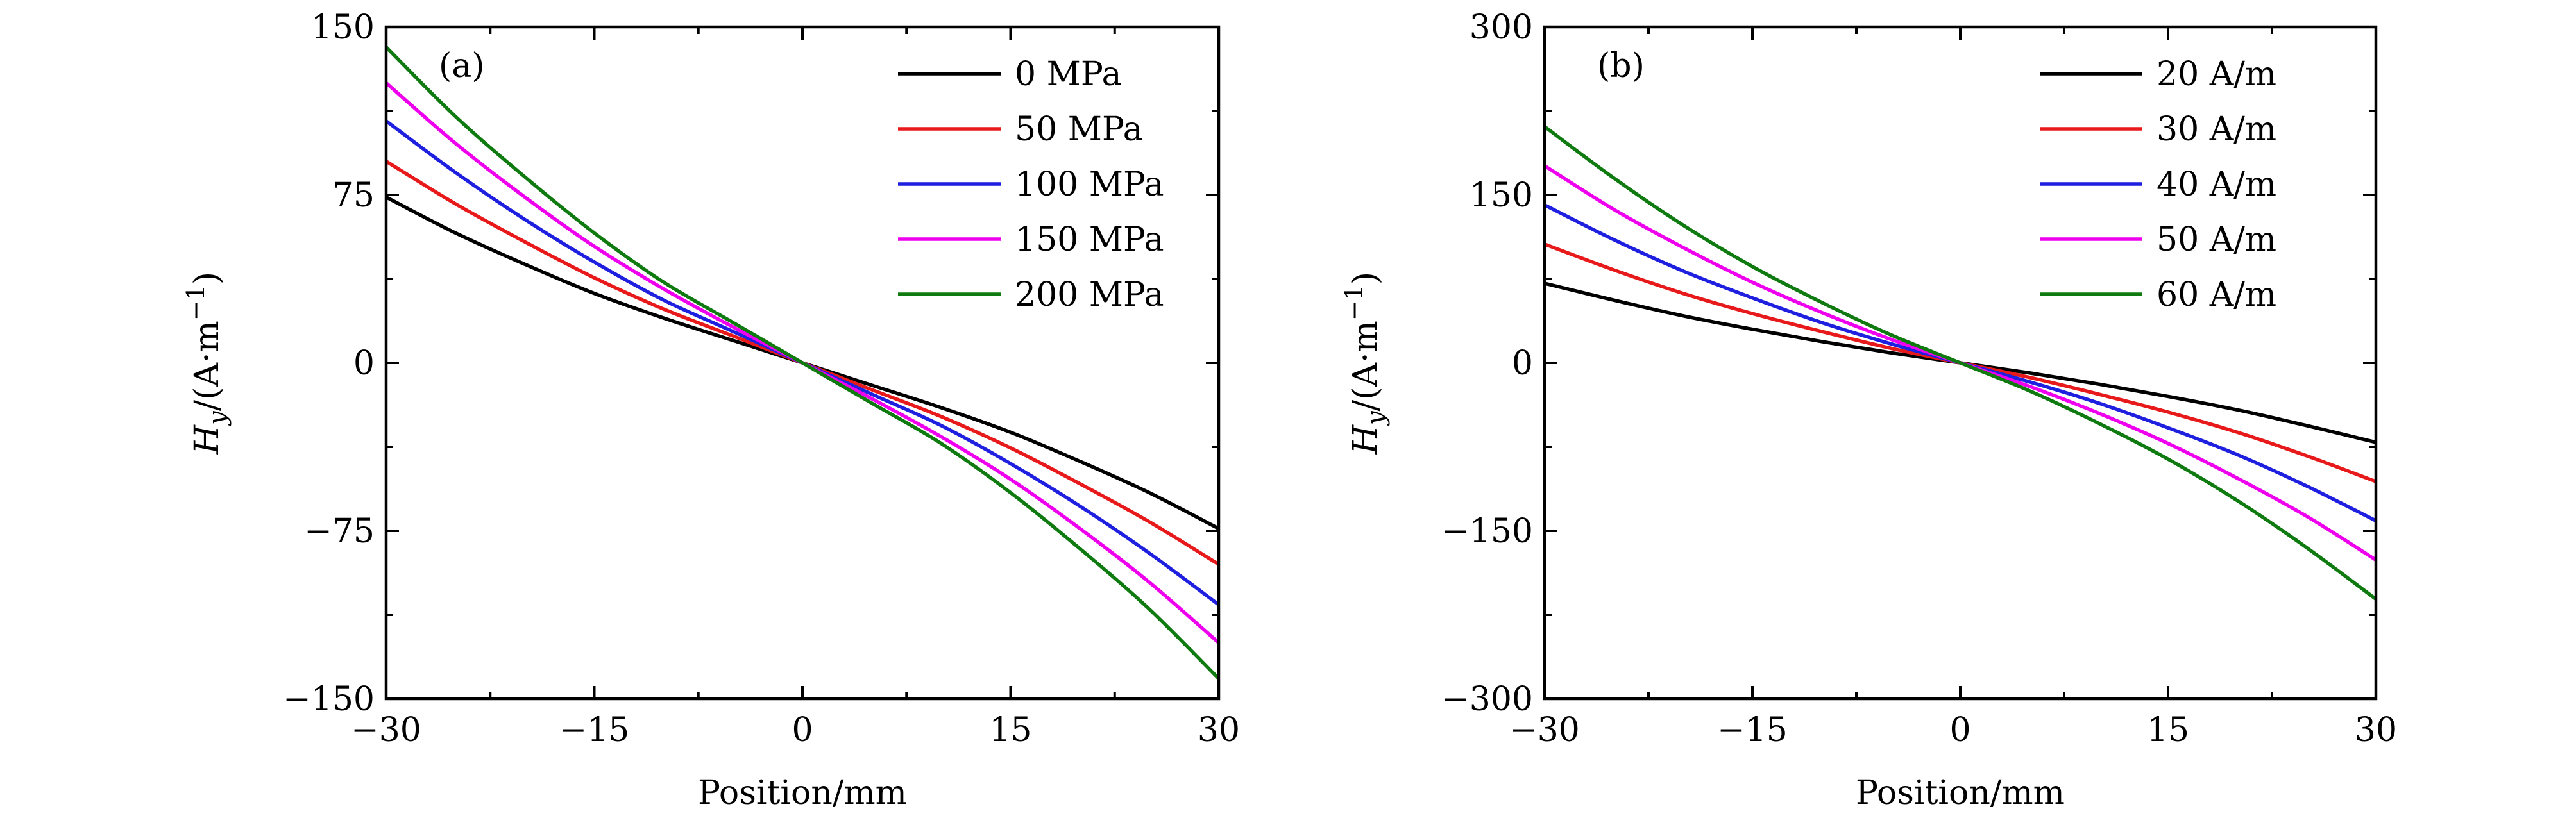  I want to click on panel-b-y-axis-title: Hy/(A·m−1), so click(1365, 363).